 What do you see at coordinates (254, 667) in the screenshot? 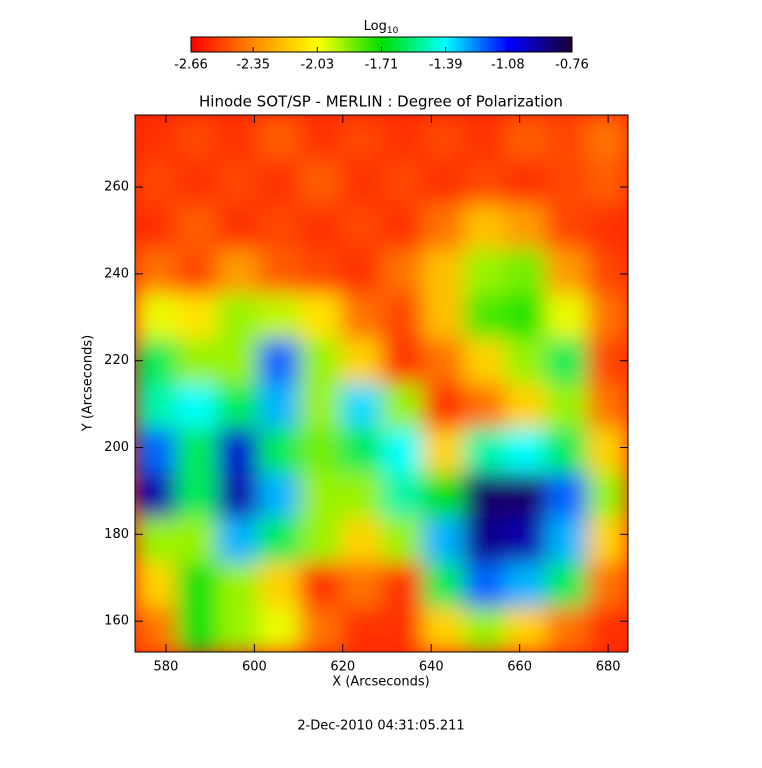
I see `x-tick-label: 600` at bounding box center [254, 667].